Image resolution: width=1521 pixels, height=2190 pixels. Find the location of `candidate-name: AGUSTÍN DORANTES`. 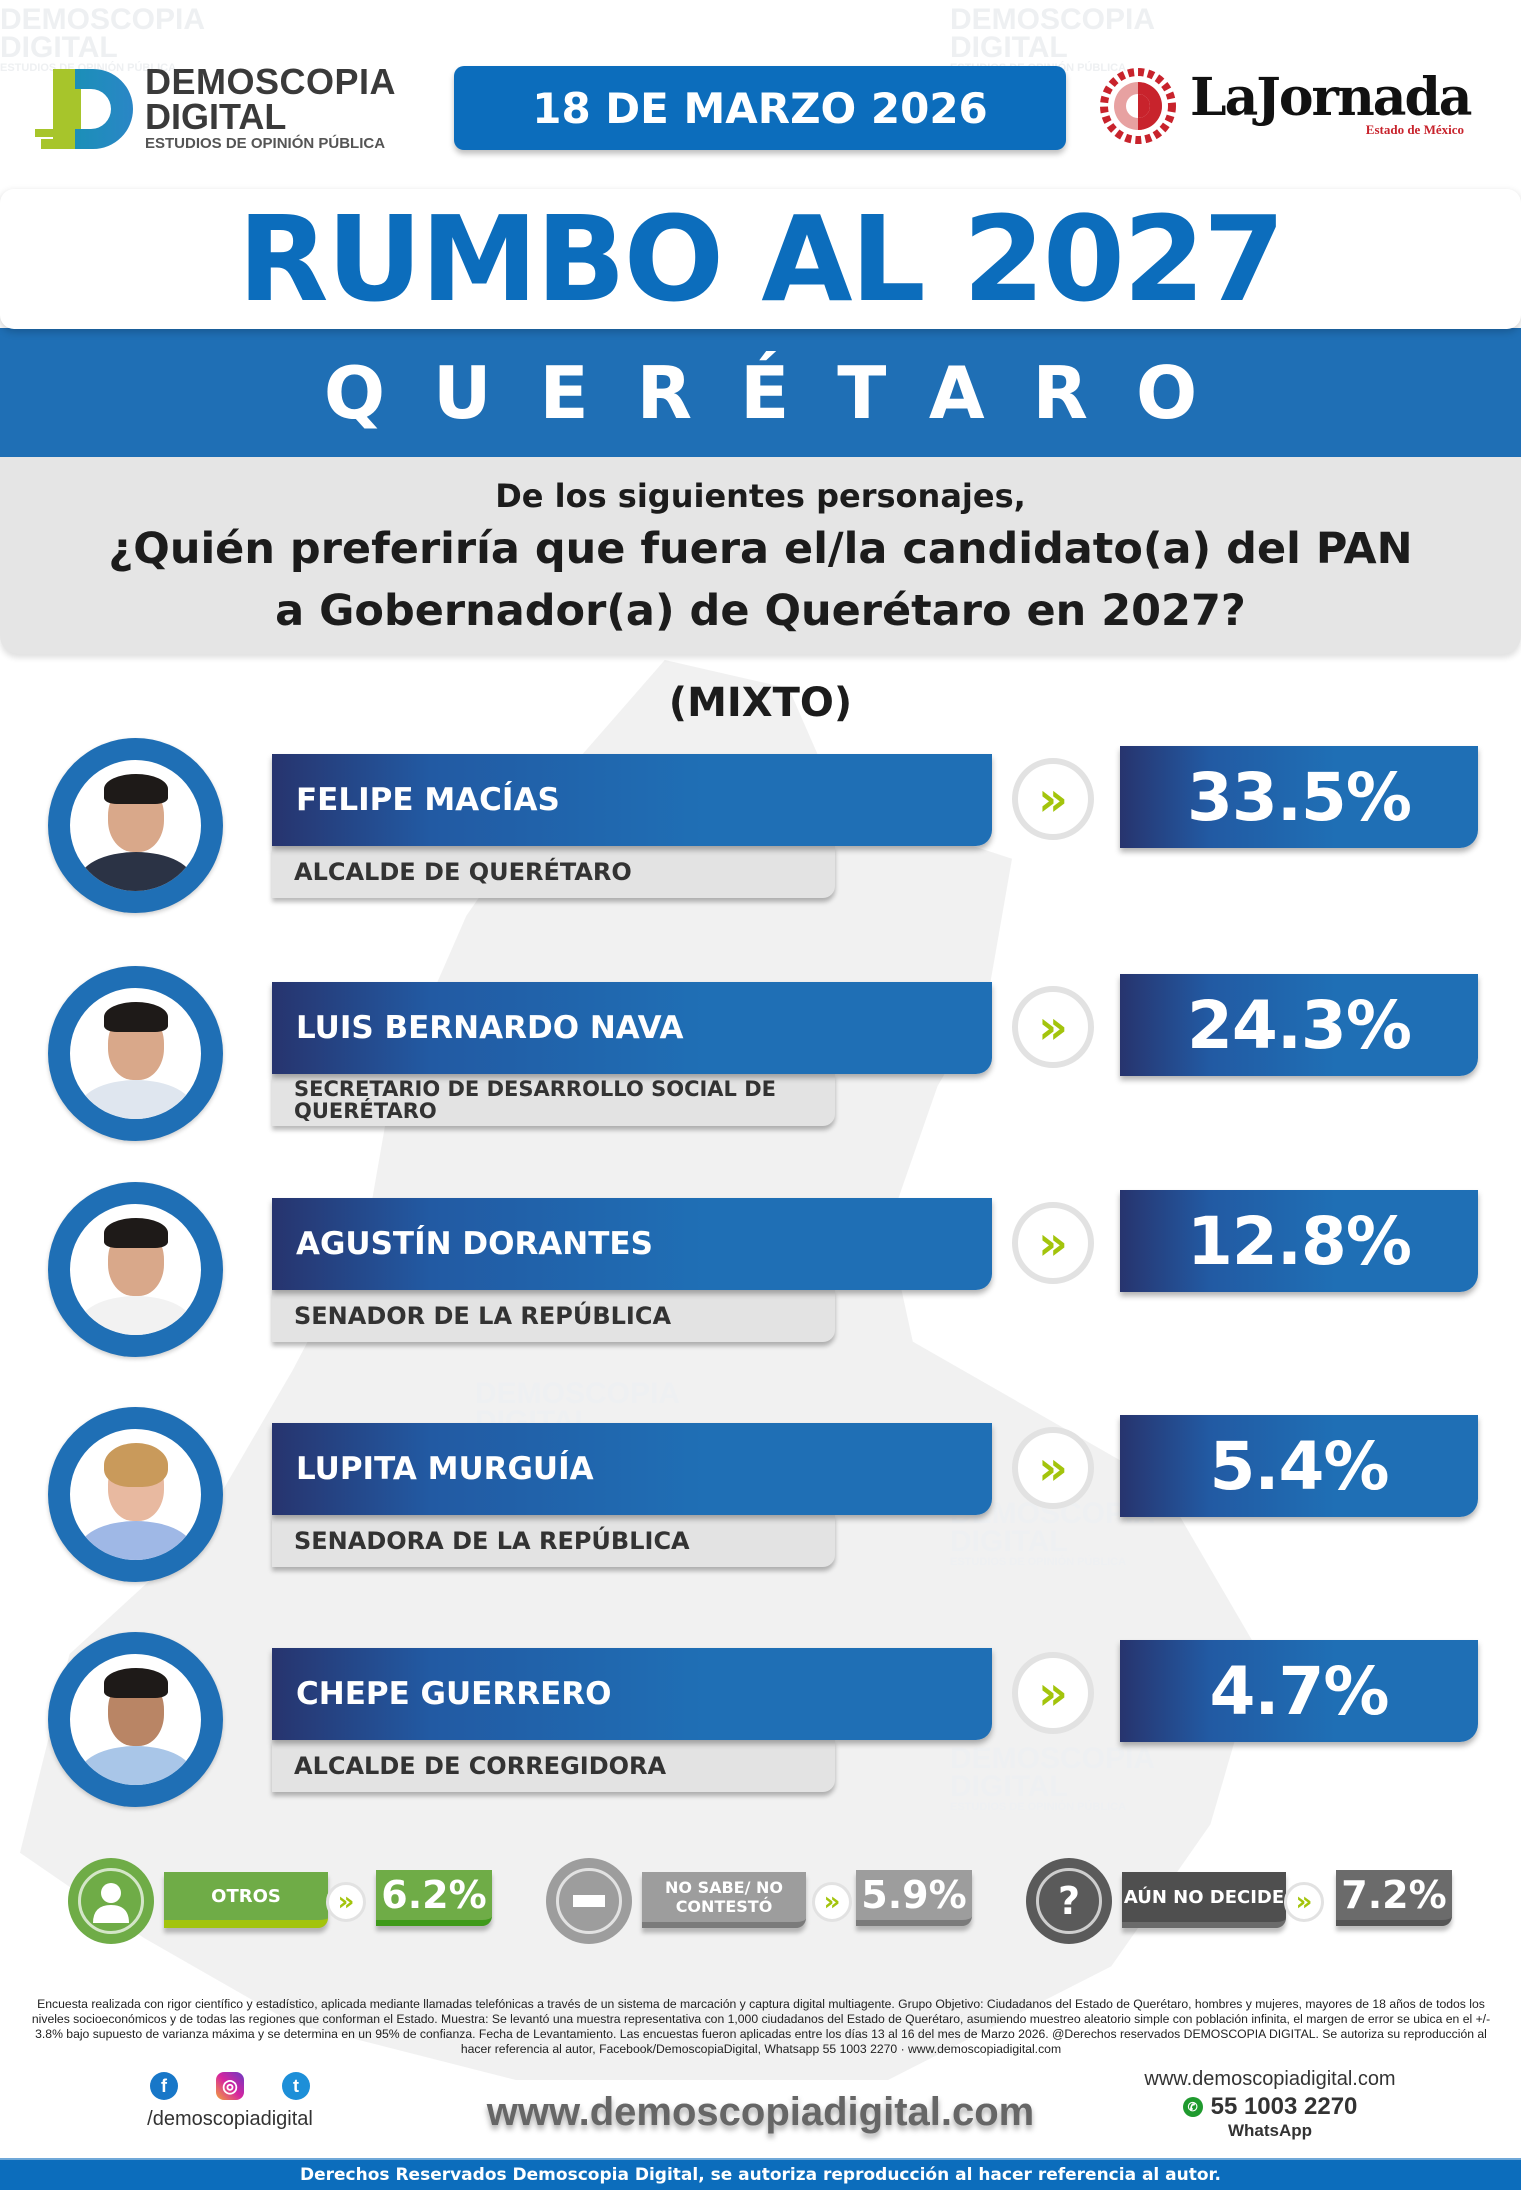

candidate-name: AGUSTÍN DORANTES is located at coordinates (632, 1244).